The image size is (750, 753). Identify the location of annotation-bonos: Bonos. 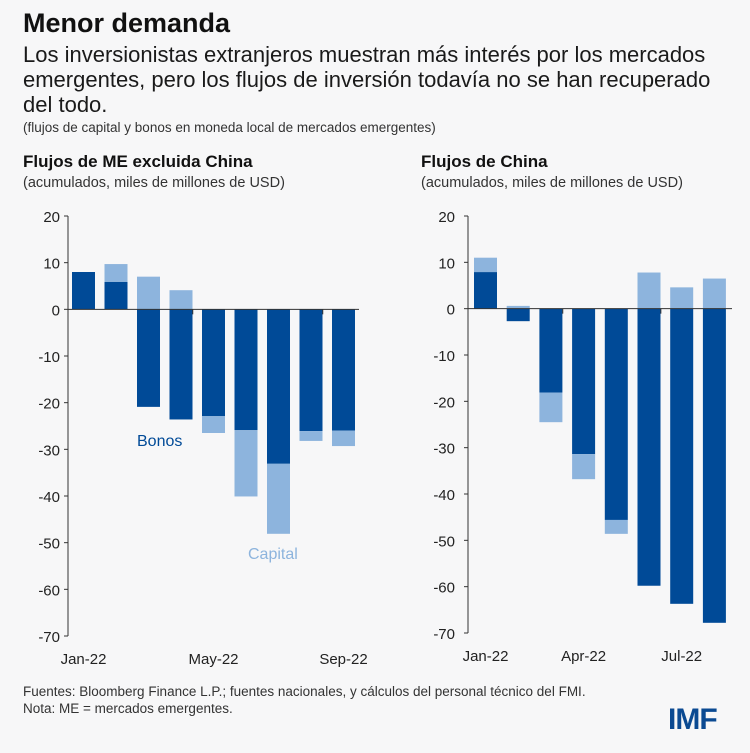
(159, 441).